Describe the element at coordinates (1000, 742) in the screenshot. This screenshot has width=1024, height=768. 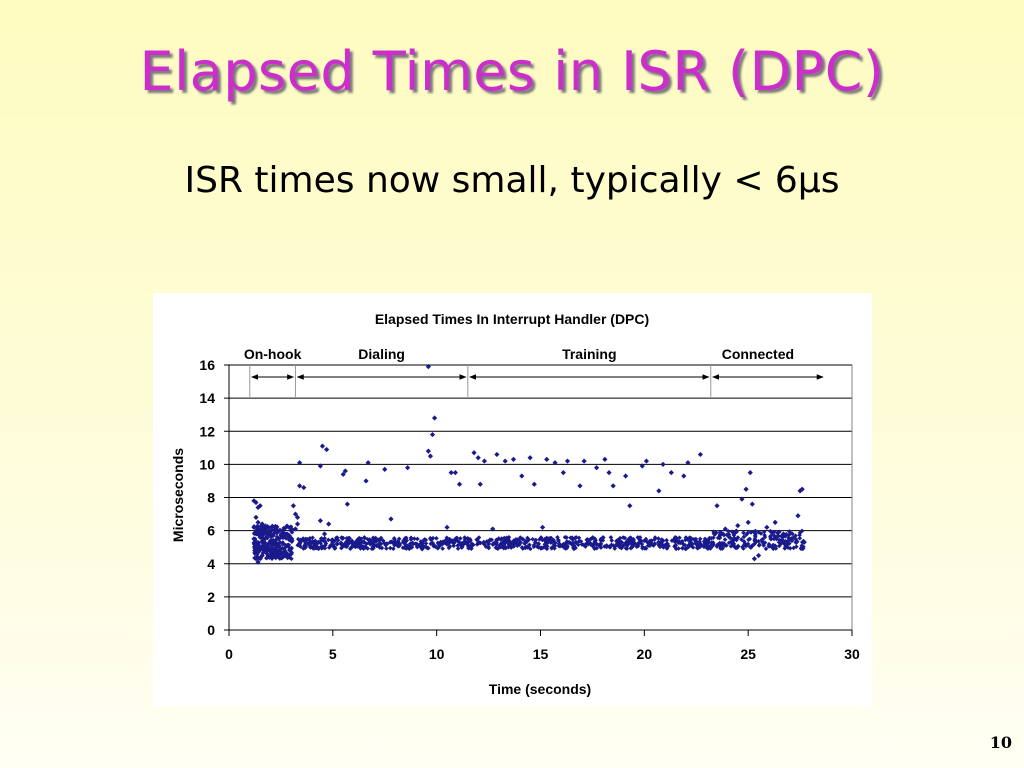
I see `page-number: 10` at that location.